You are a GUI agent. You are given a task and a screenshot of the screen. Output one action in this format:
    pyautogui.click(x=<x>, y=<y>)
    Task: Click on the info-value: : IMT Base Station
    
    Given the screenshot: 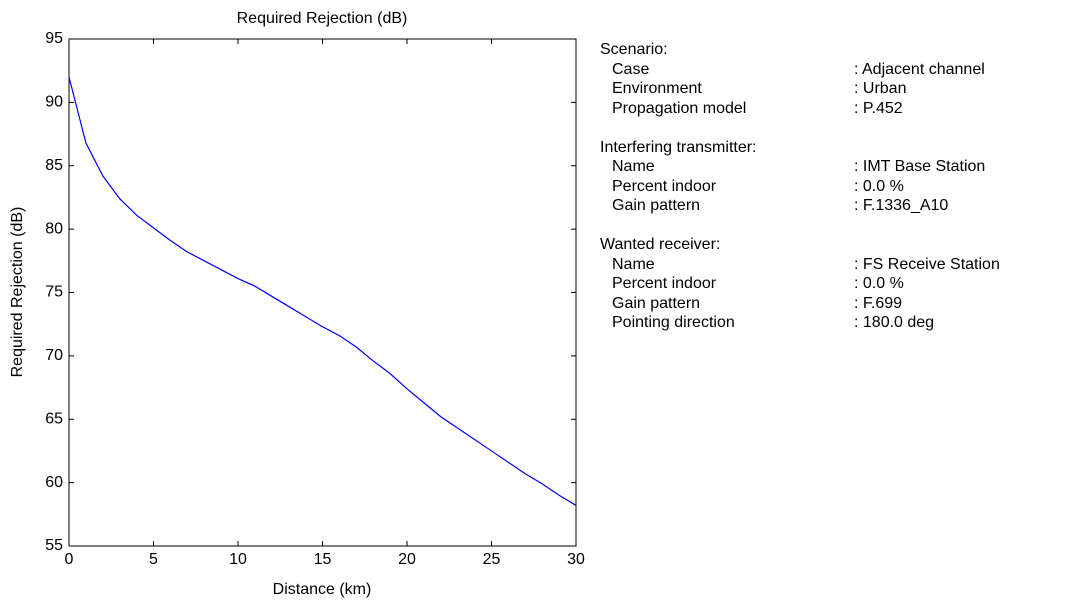 What is the action you would take?
    pyautogui.click(x=920, y=166)
    